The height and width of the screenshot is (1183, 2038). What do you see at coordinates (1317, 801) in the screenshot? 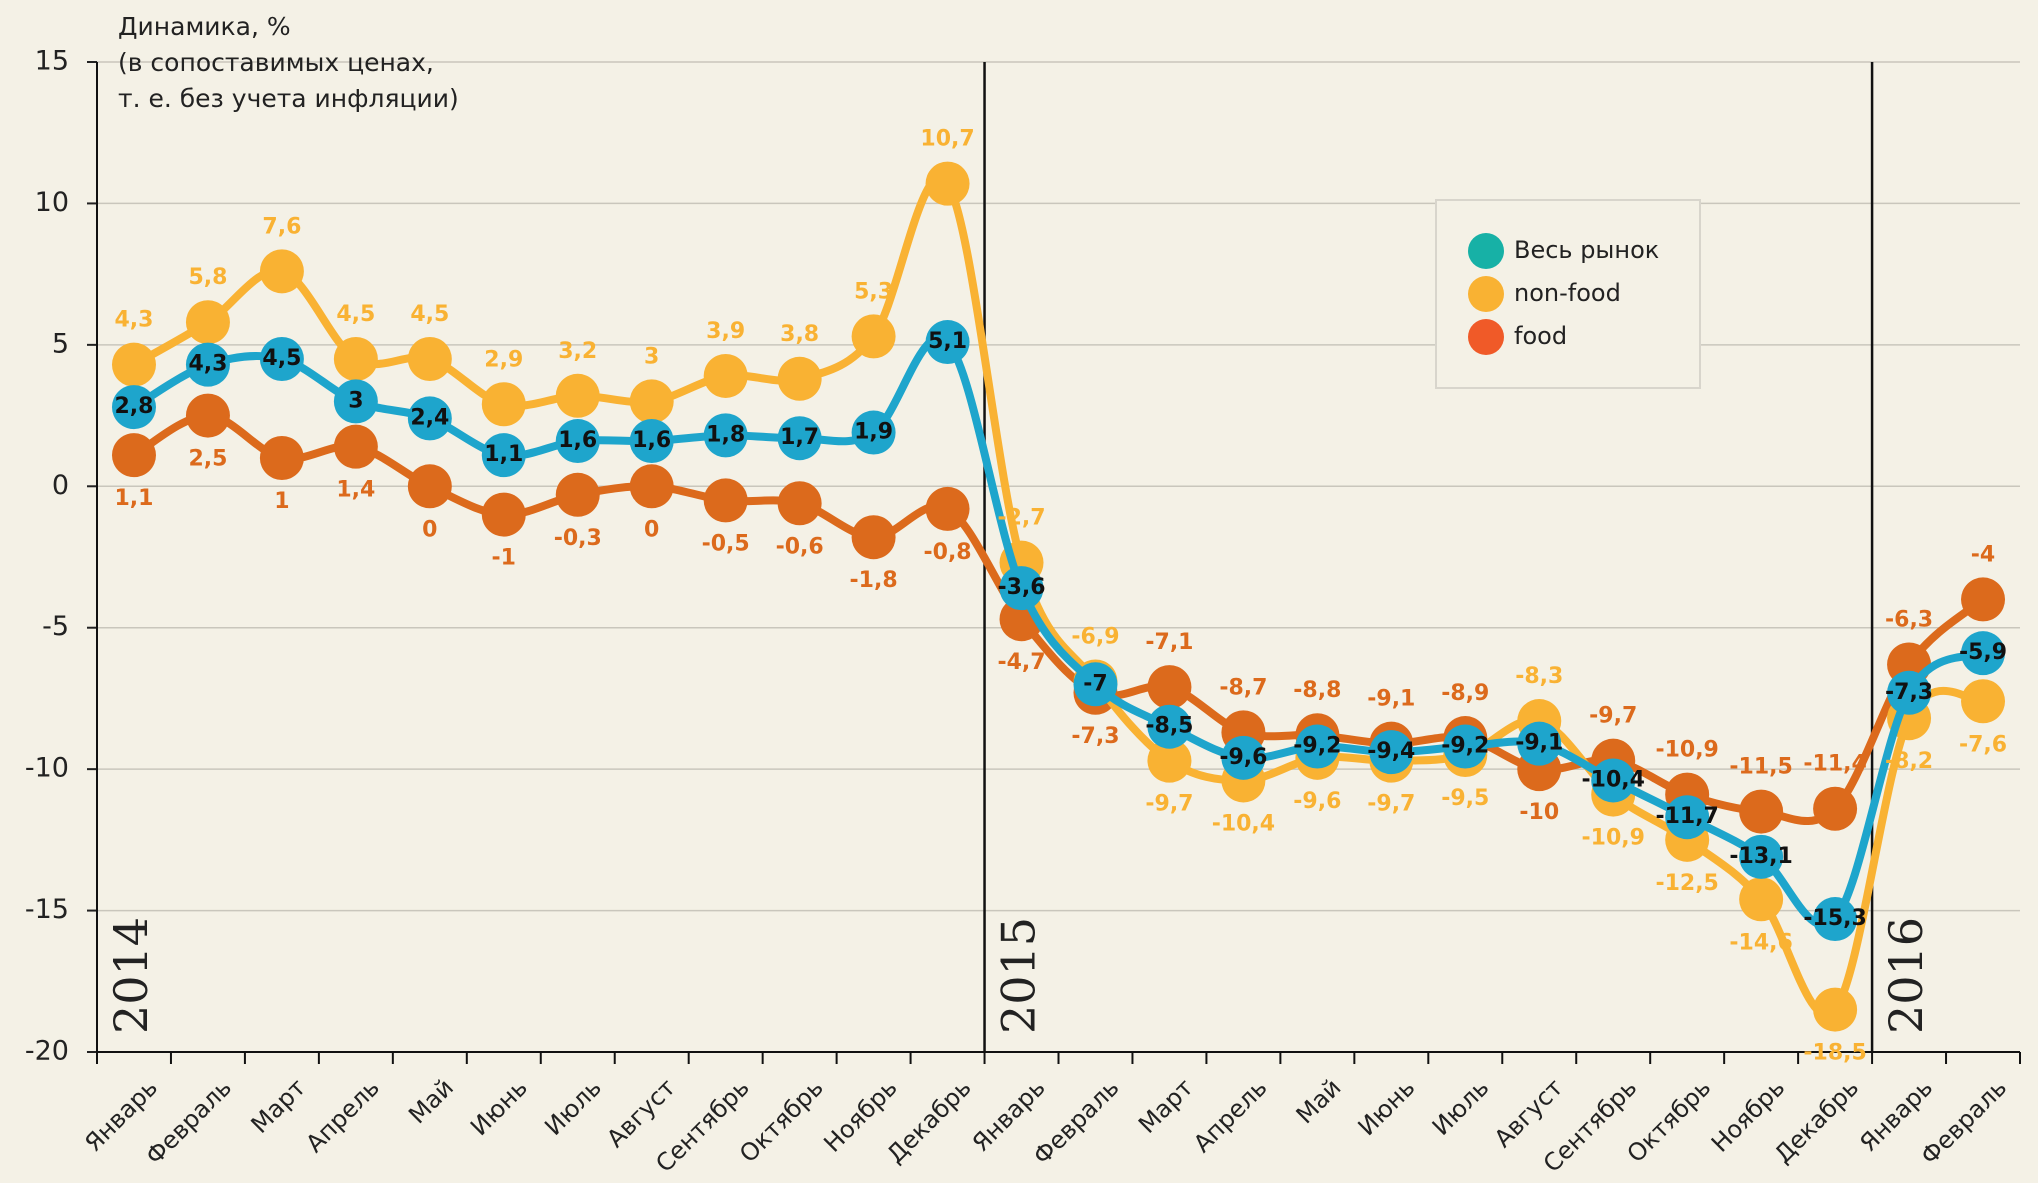
I see `data-label: -9,6` at bounding box center [1317, 801].